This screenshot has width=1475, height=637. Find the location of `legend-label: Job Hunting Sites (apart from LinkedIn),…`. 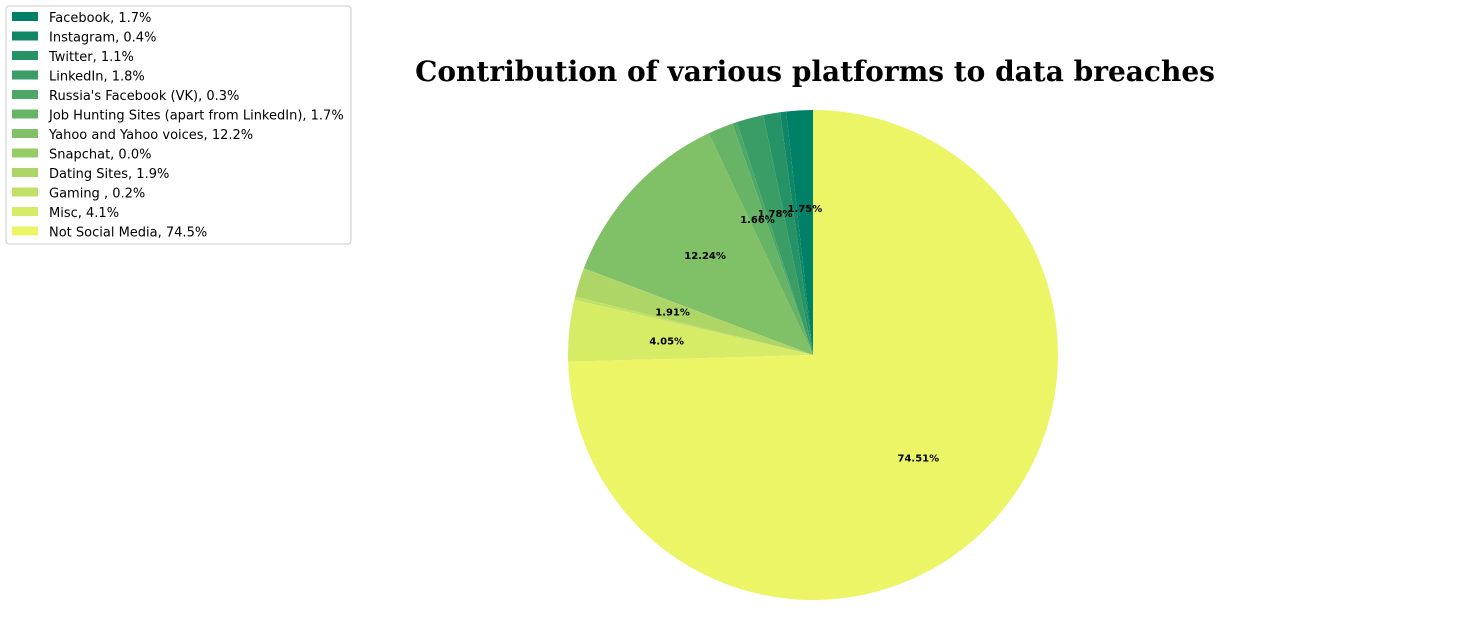

legend-label: Job Hunting Sites (apart from LinkedIn),… is located at coordinates (196, 116).